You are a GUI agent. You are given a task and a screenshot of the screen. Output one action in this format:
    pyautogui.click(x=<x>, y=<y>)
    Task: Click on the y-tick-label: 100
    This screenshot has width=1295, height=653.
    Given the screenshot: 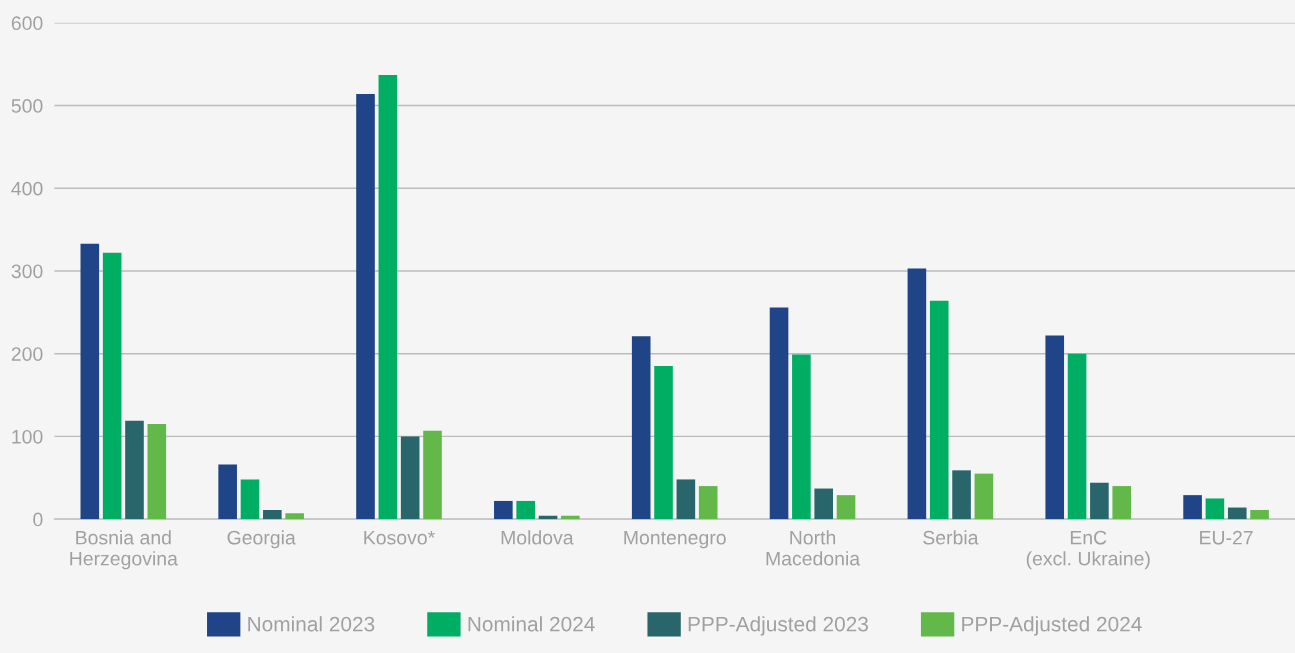 What is the action you would take?
    pyautogui.click(x=27, y=436)
    